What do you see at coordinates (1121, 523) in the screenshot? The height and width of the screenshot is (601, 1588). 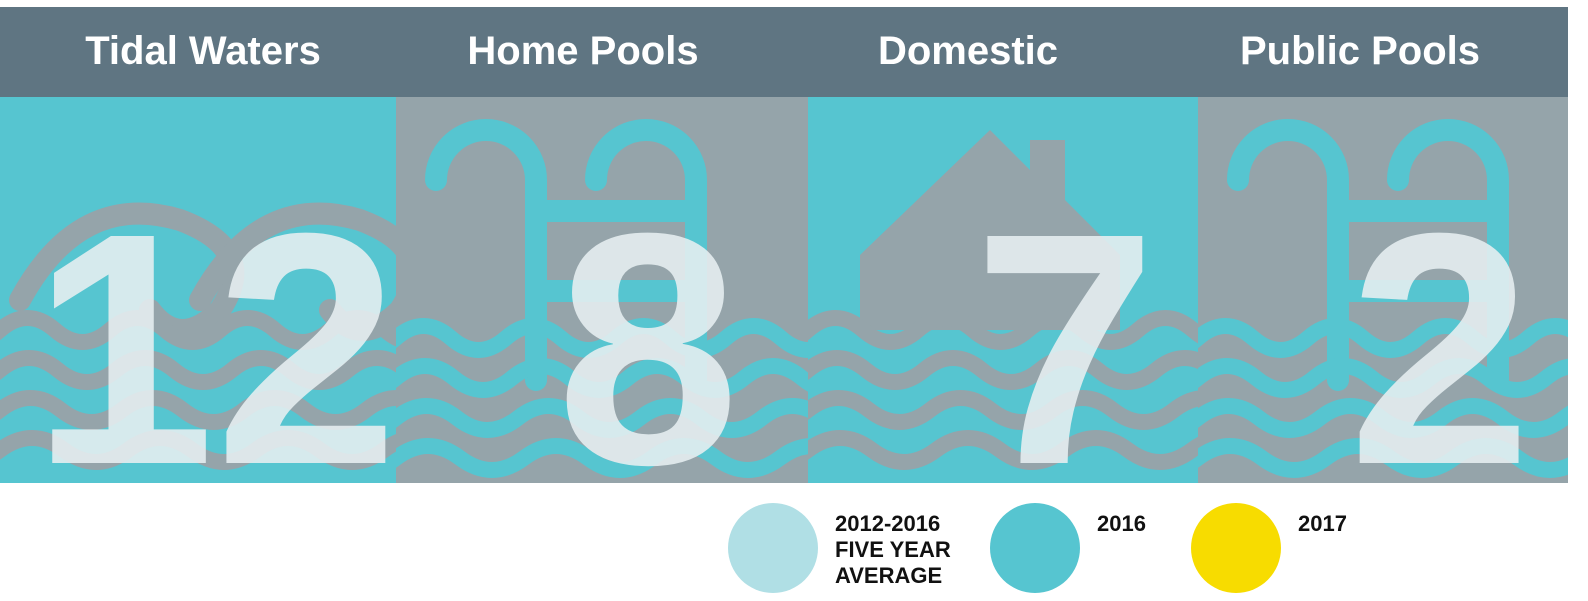 I see `legend-label: 2016` at bounding box center [1121, 523].